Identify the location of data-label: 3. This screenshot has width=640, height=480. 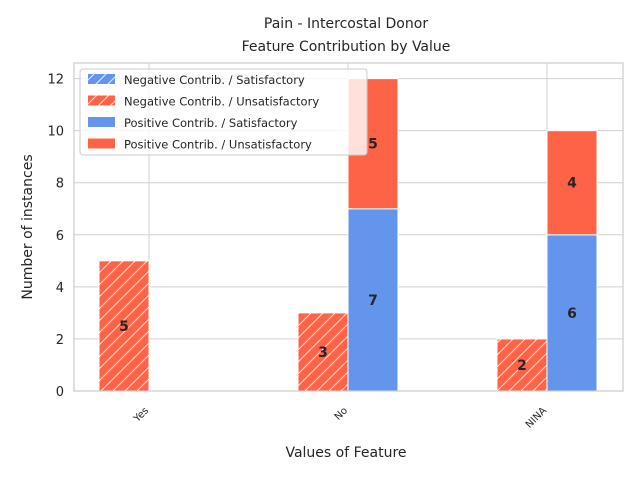
(323, 353).